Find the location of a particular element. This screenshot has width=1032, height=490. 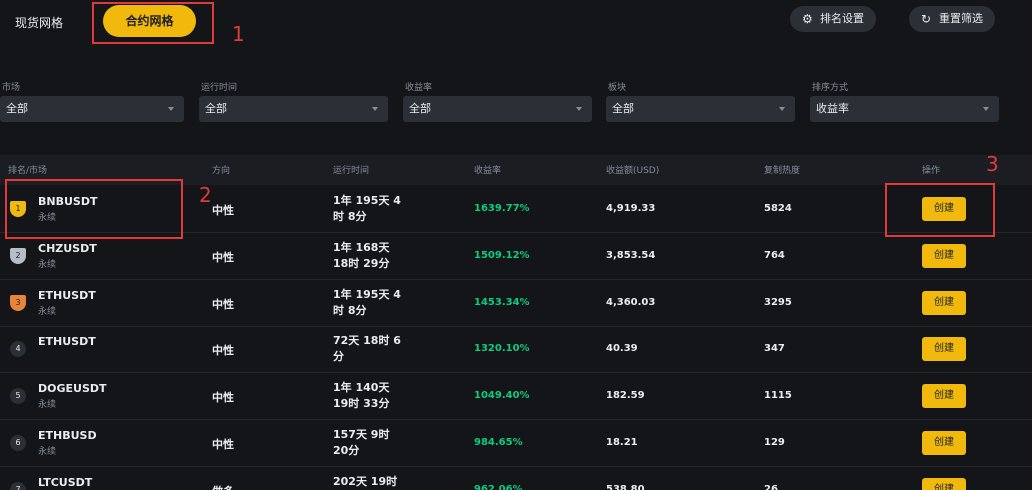

filter-label: 板块 is located at coordinates (617, 88).